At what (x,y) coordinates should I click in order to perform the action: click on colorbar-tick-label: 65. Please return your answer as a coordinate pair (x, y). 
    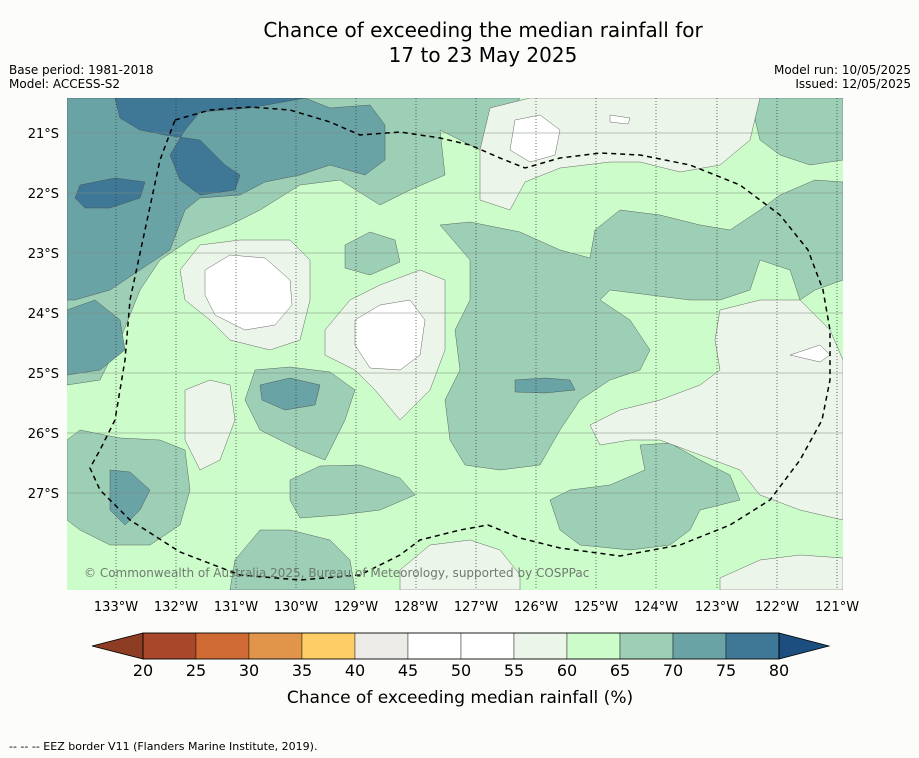
    Looking at the image, I should click on (620, 670).